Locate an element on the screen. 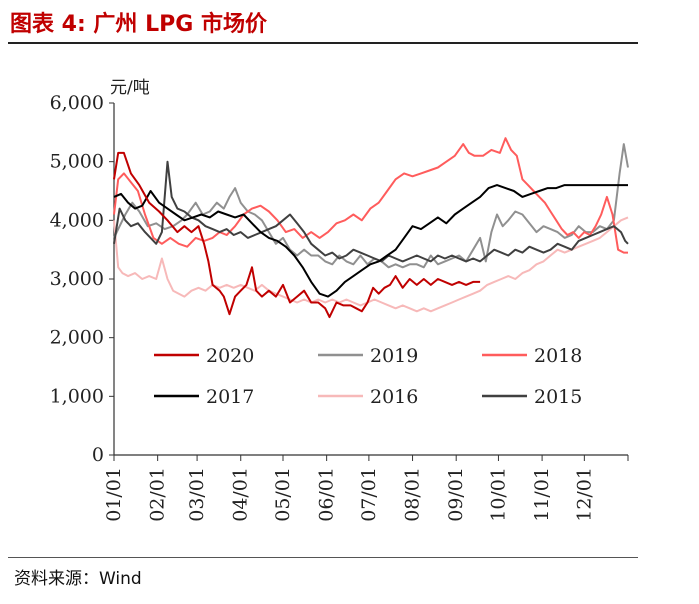  y-tick-label: 0 is located at coordinates (98, 455).